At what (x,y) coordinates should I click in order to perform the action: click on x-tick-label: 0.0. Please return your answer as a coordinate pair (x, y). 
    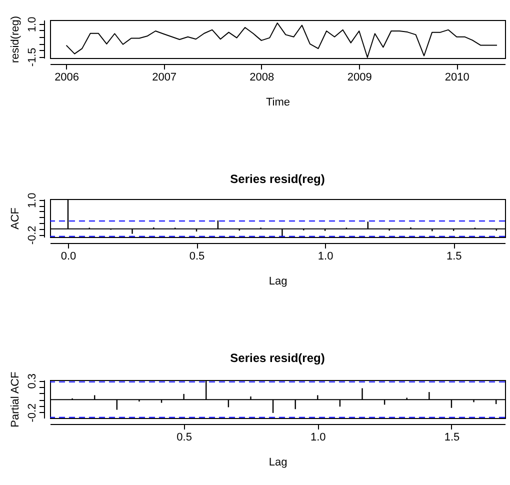
    Looking at the image, I should click on (68, 256).